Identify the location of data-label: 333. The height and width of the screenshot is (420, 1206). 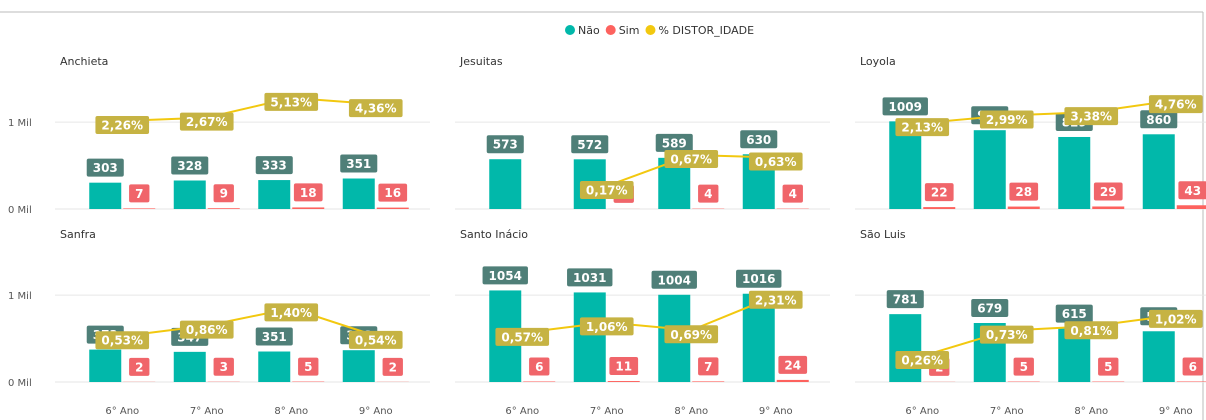
(274, 166).